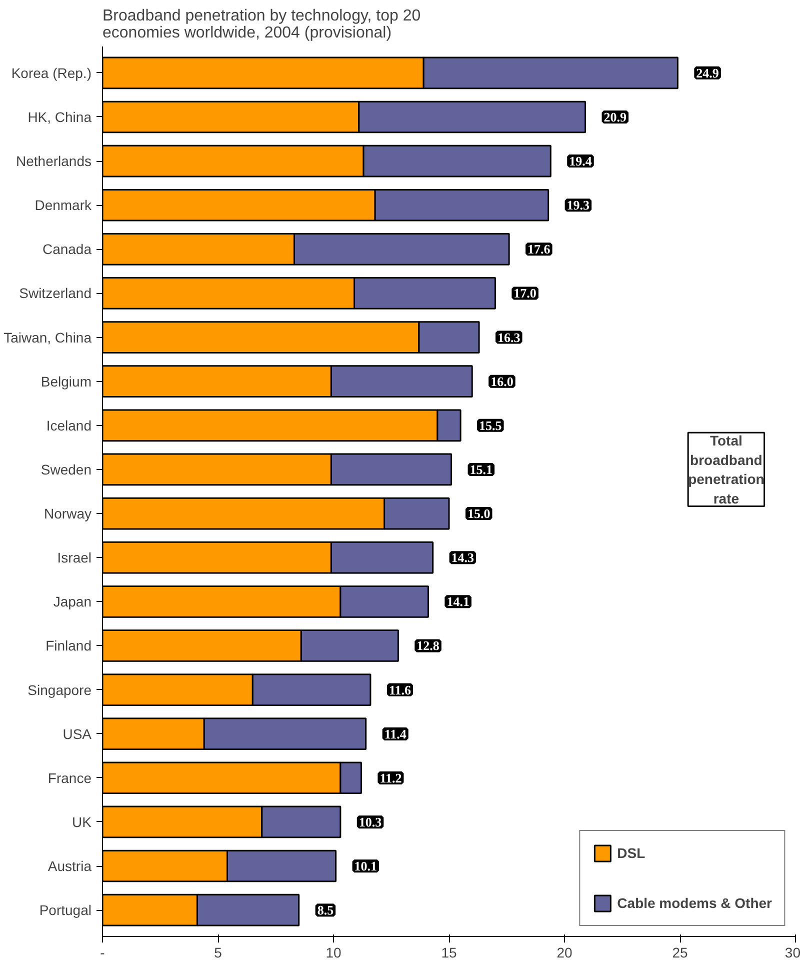  Describe the element at coordinates (449, 952) in the screenshot. I see `x-tick-label: 15` at that location.